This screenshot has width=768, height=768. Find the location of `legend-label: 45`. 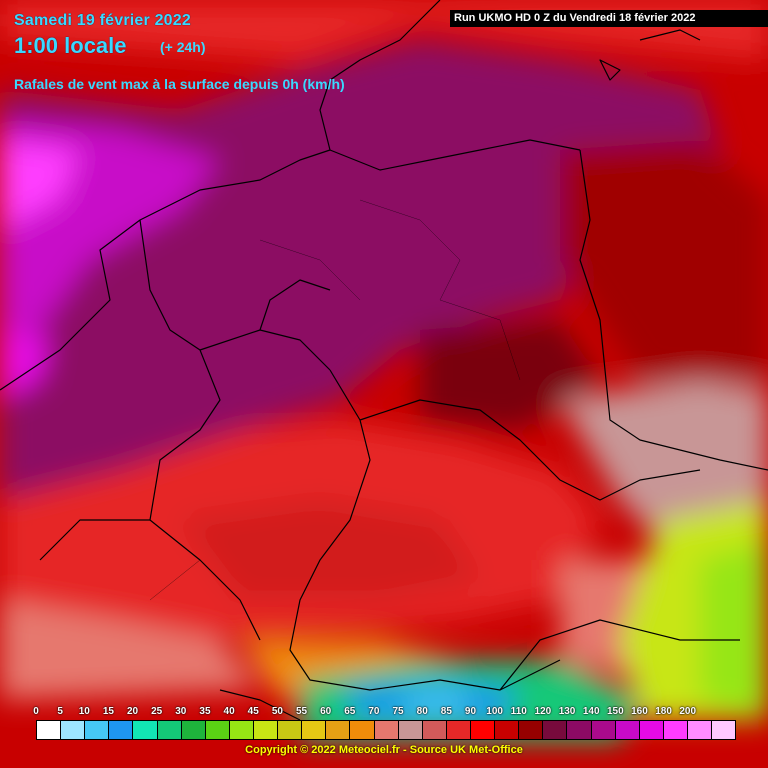

legend-label: 45 is located at coordinates (253, 711).